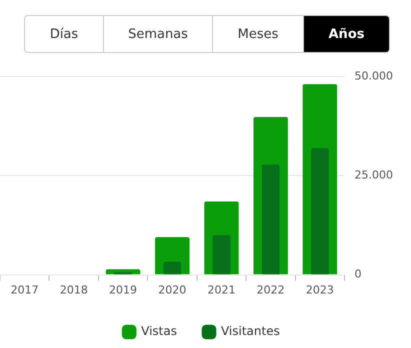 Image resolution: width=411 pixels, height=348 pixels. I want to click on x-tick-label: 2021, so click(221, 289).